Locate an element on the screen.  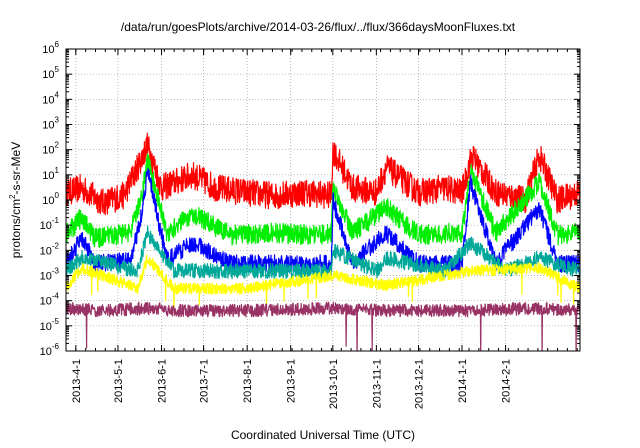
y-tick-label: 10³ is located at coordinates (50, 124).